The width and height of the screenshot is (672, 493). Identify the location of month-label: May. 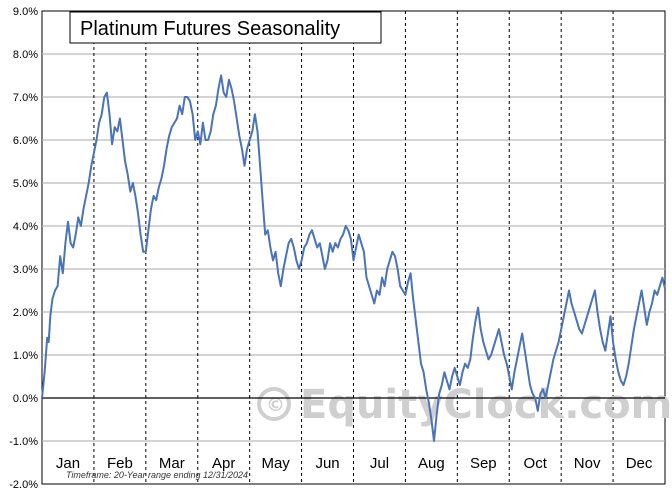
(275, 463).